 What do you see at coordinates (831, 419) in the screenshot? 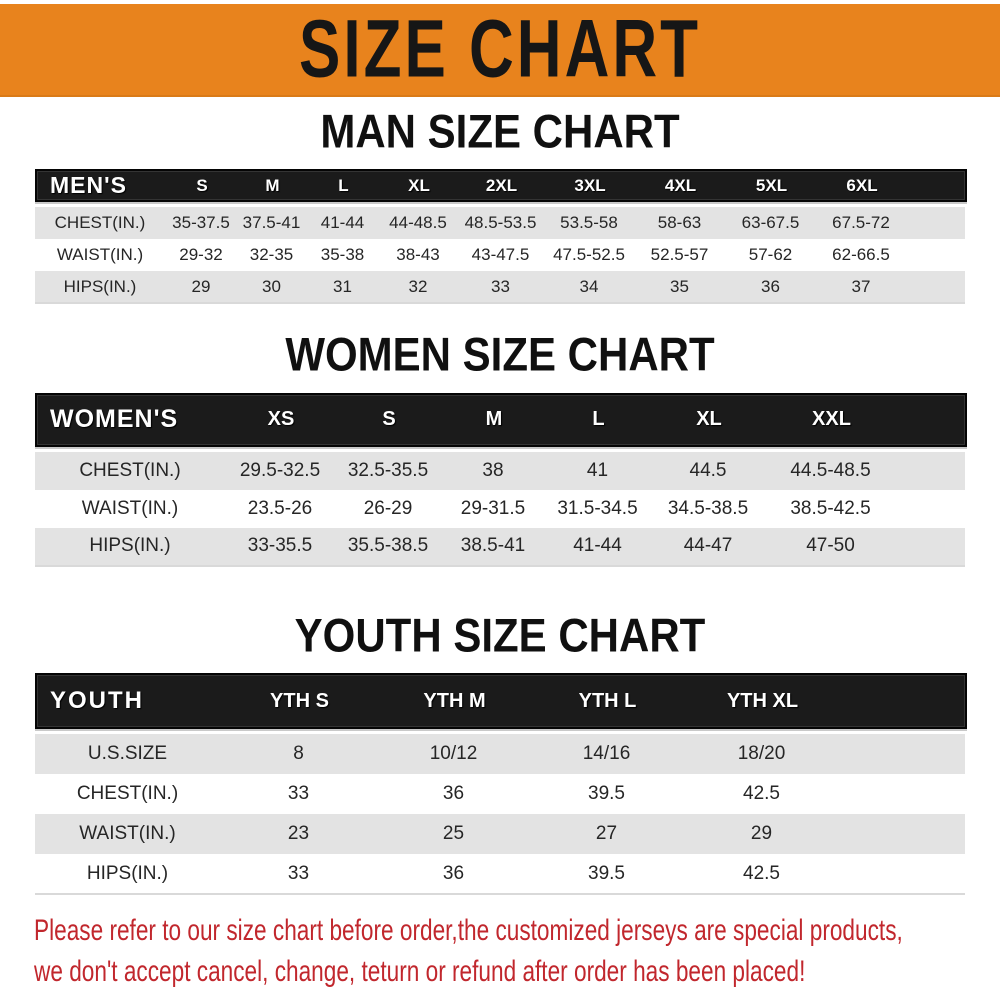
I see `column-header: XXL` at bounding box center [831, 419].